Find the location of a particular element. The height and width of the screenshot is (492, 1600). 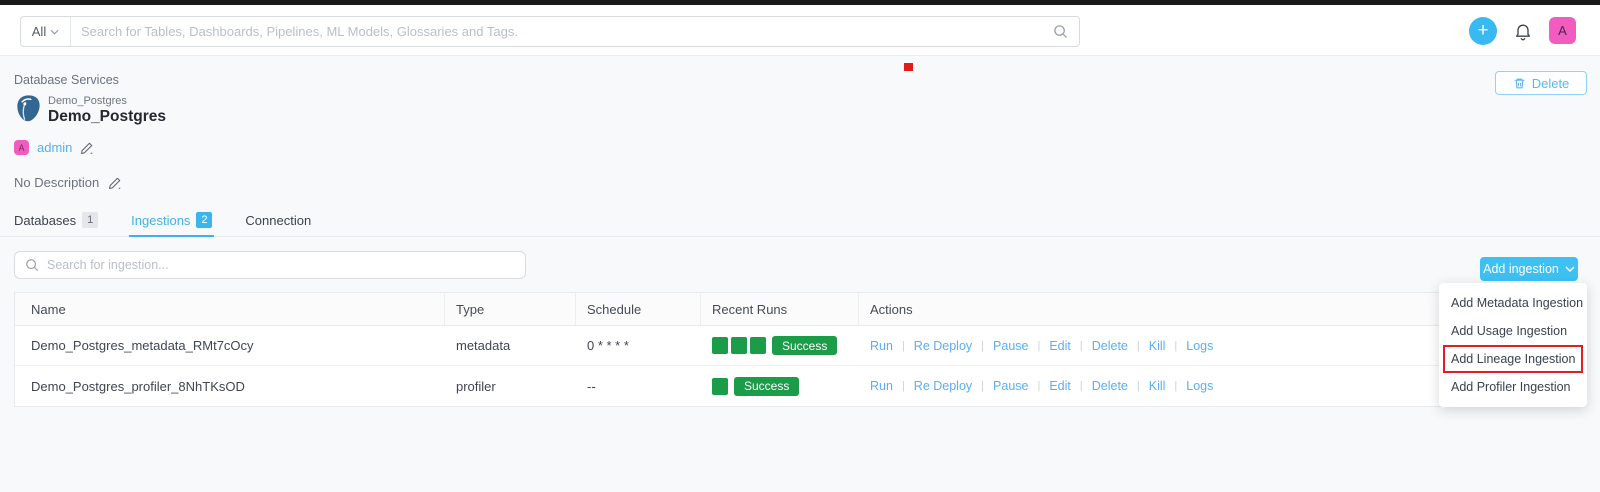

tab-count-badge: 2 is located at coordinates (204, 220).